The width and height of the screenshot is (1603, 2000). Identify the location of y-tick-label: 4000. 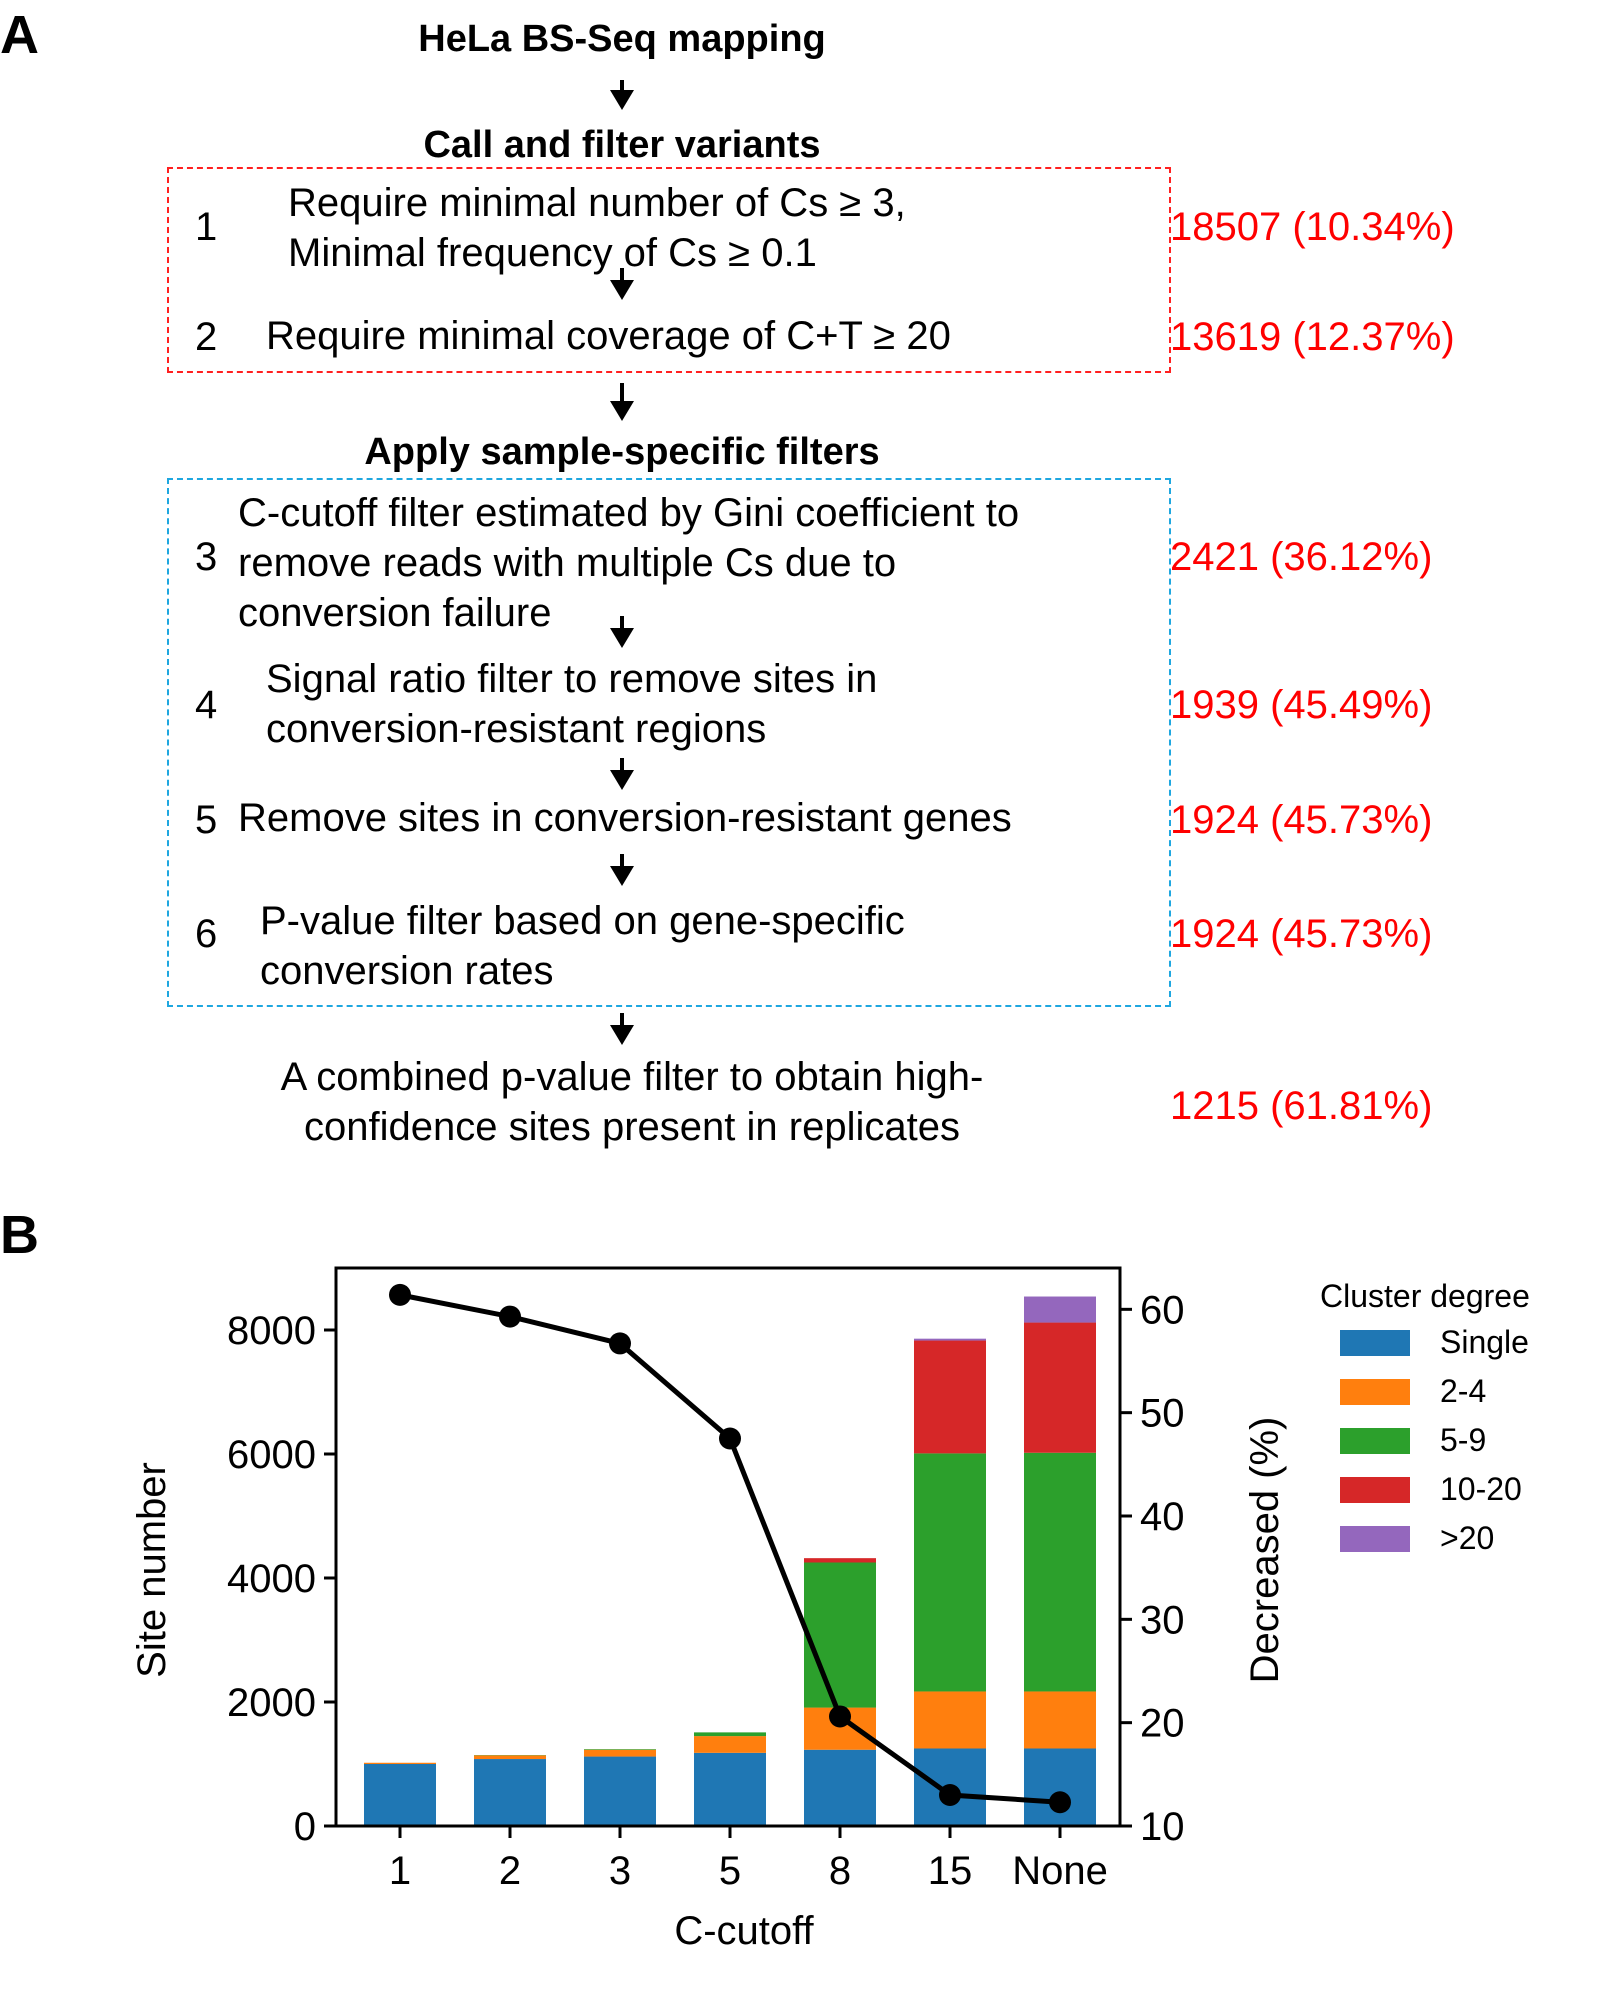
(271, 1579).